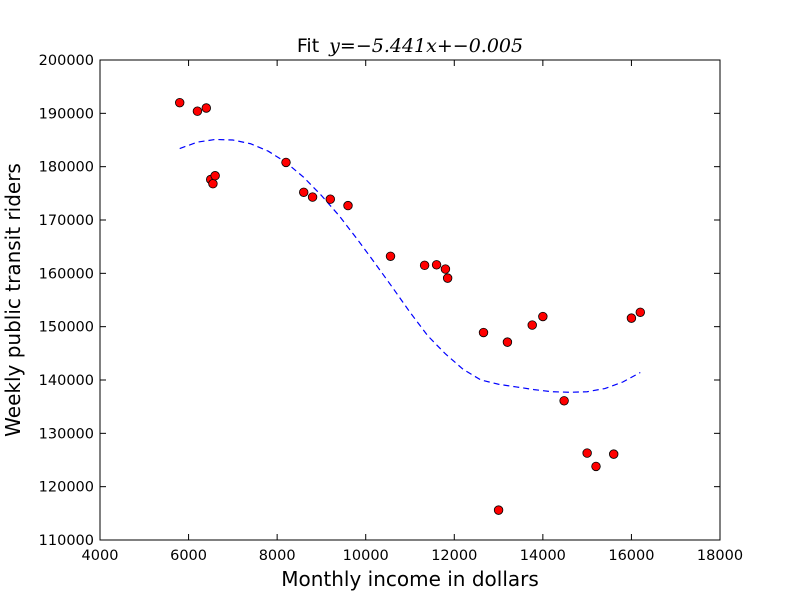  I want to click on chart-title-equation: y=−5.441x+−0.005, so click(425, 46).